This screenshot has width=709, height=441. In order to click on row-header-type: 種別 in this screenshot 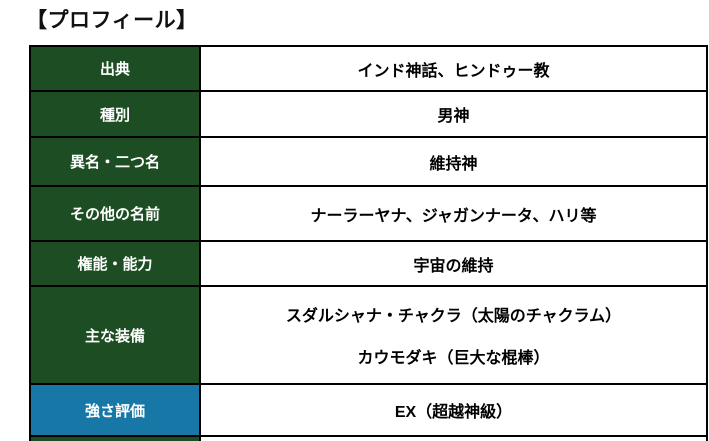, I will do `click(116, 114)`.